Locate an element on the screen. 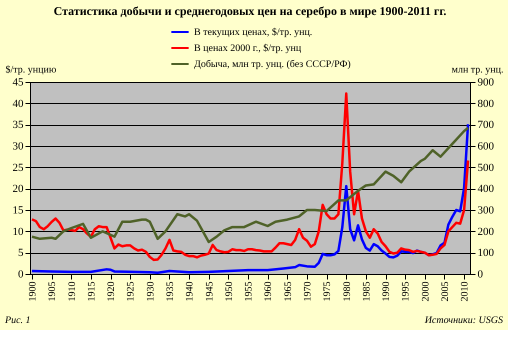 Image resolution: width=513 pixels, height=345 pixels. y2-tick-label: 100 is located at coordinates (486, 253).